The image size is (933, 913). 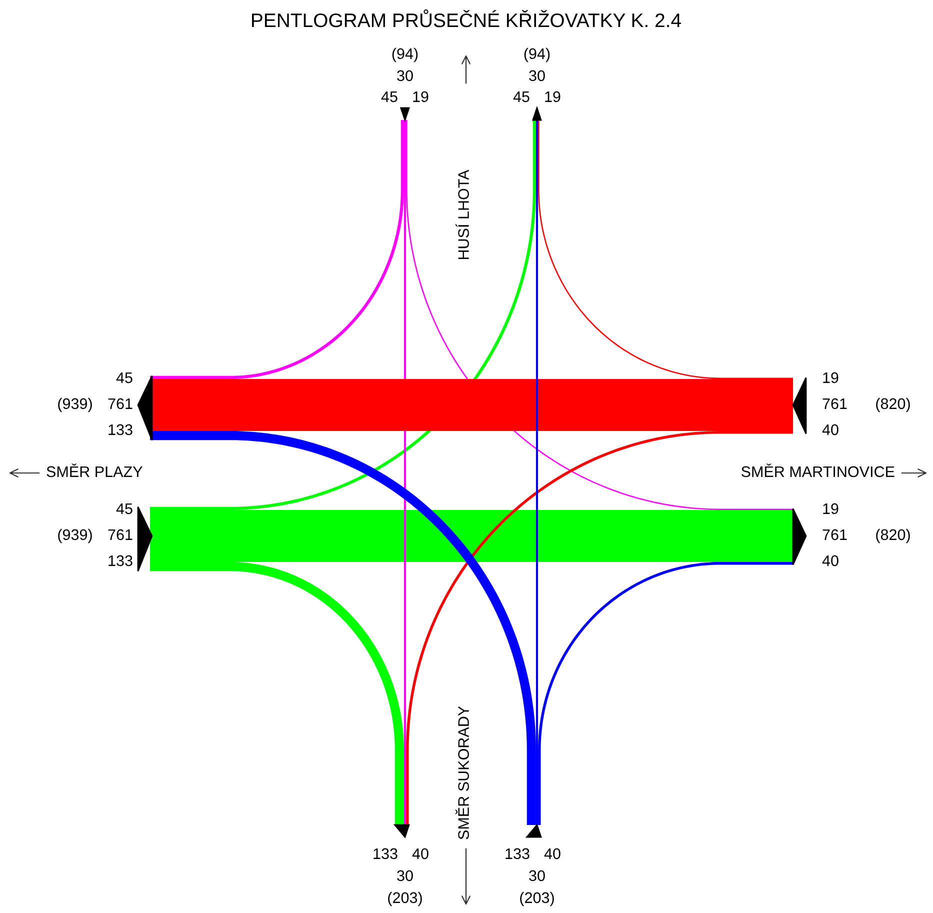 I want to click on category-label: SMĚR PLAZY, so click(x=94, y=471).